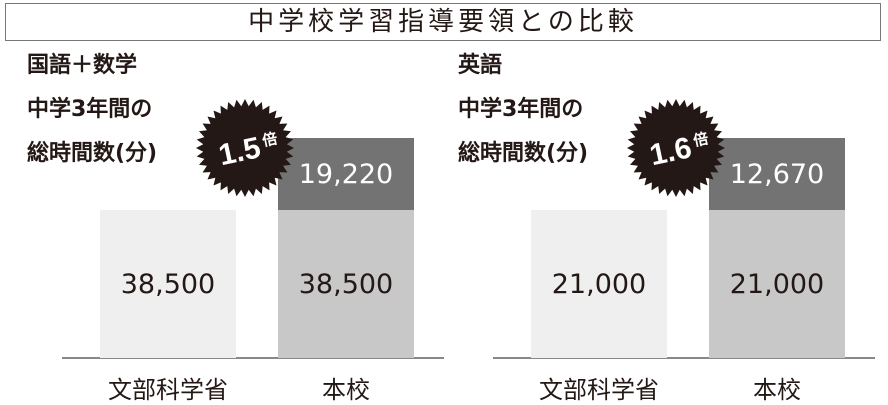 The width and height of the screenshot is (888, 405). I want to click on ratio-badge: 1.5倍, so click(245, 148).